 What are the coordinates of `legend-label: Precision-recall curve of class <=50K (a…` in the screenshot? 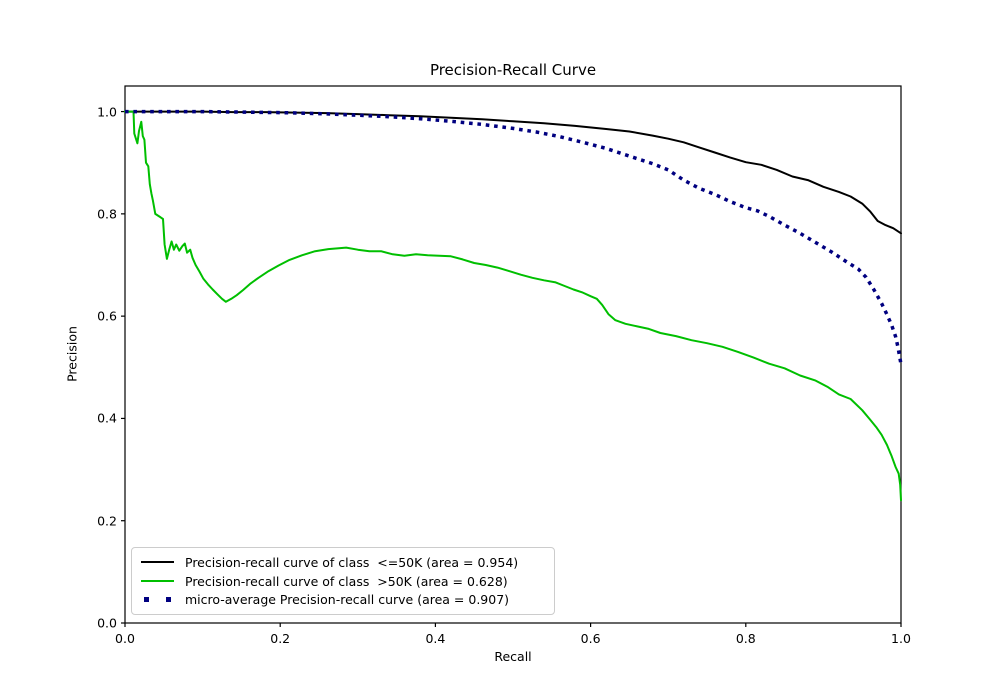 It's located at (352, 562).